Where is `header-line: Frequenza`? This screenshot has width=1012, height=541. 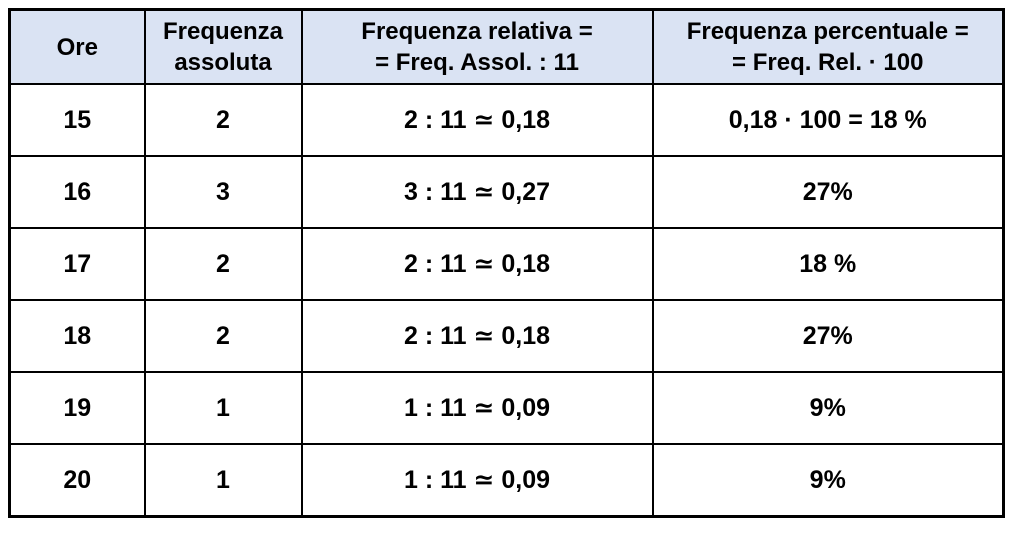
header-line: Frequenza is located at coordinates (223, 31).